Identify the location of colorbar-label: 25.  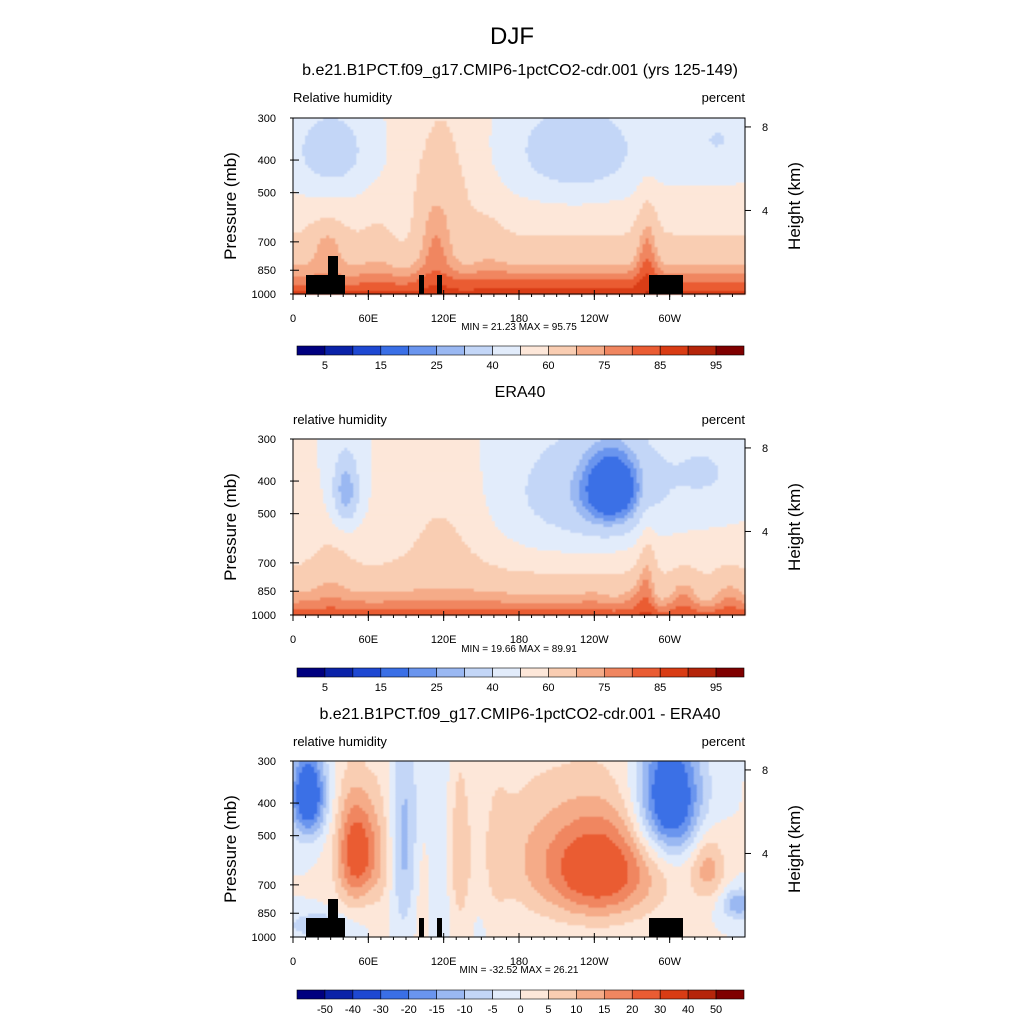
(437, 366).